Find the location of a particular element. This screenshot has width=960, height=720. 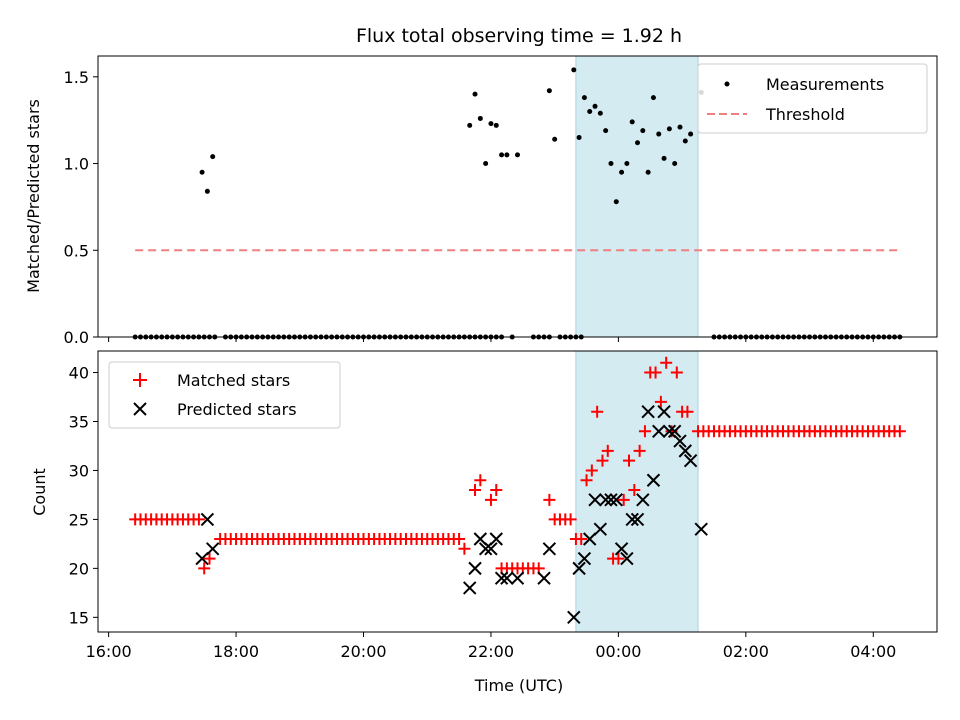

bottom-legend-box is located at coordinates (224, 395).